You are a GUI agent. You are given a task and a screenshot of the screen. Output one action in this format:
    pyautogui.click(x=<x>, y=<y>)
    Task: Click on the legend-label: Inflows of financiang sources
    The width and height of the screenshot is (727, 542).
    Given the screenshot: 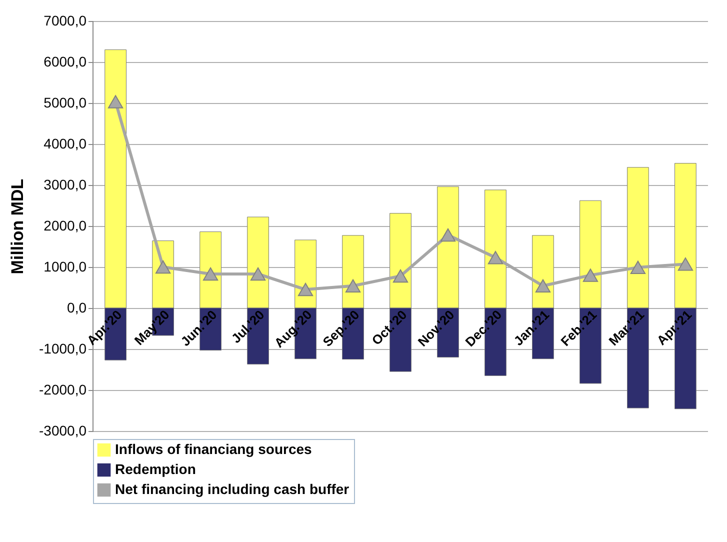 What is the action you would take?
    pyautogui.click(x=213, y=449)
    